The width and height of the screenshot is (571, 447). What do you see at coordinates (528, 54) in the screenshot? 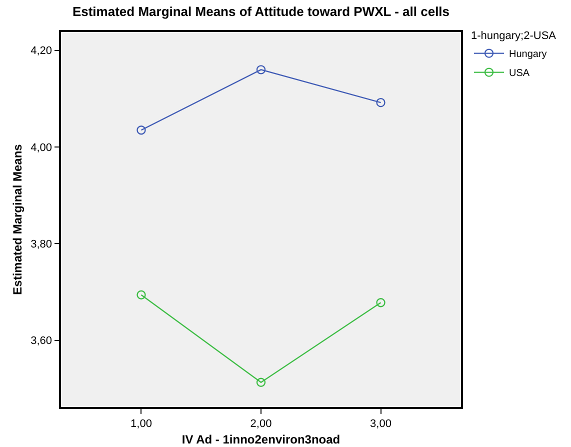
I see `legend-label: Hungary` at bounding box center [528, 54].